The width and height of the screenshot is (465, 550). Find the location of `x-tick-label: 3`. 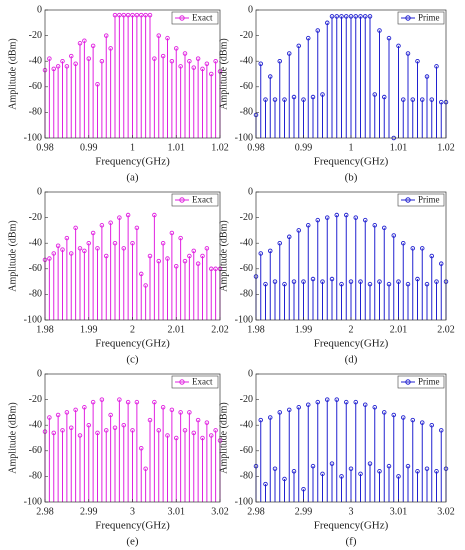

x-tick-label: 3 is located at coordinates (351, 511).